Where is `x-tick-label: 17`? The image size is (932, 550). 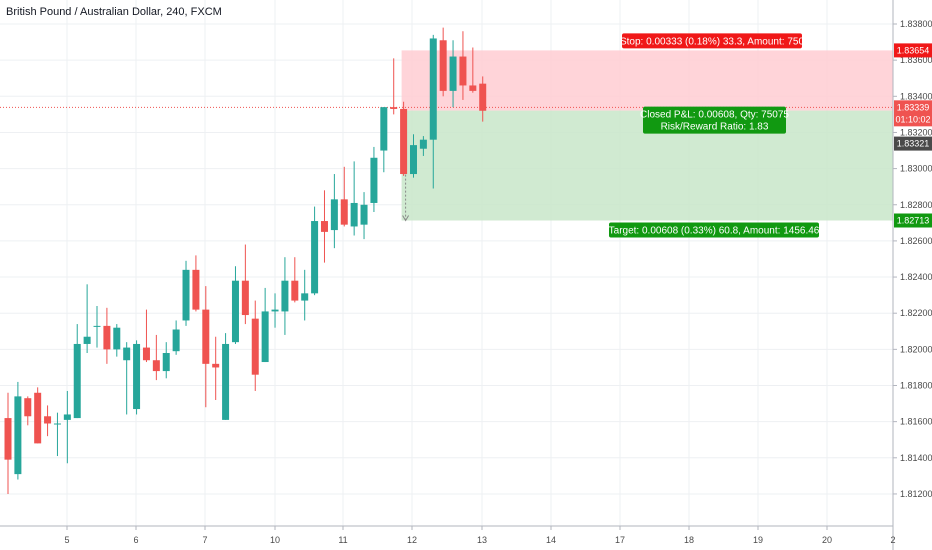
x-tick-label: 17 is located at coordinates (620, 540).